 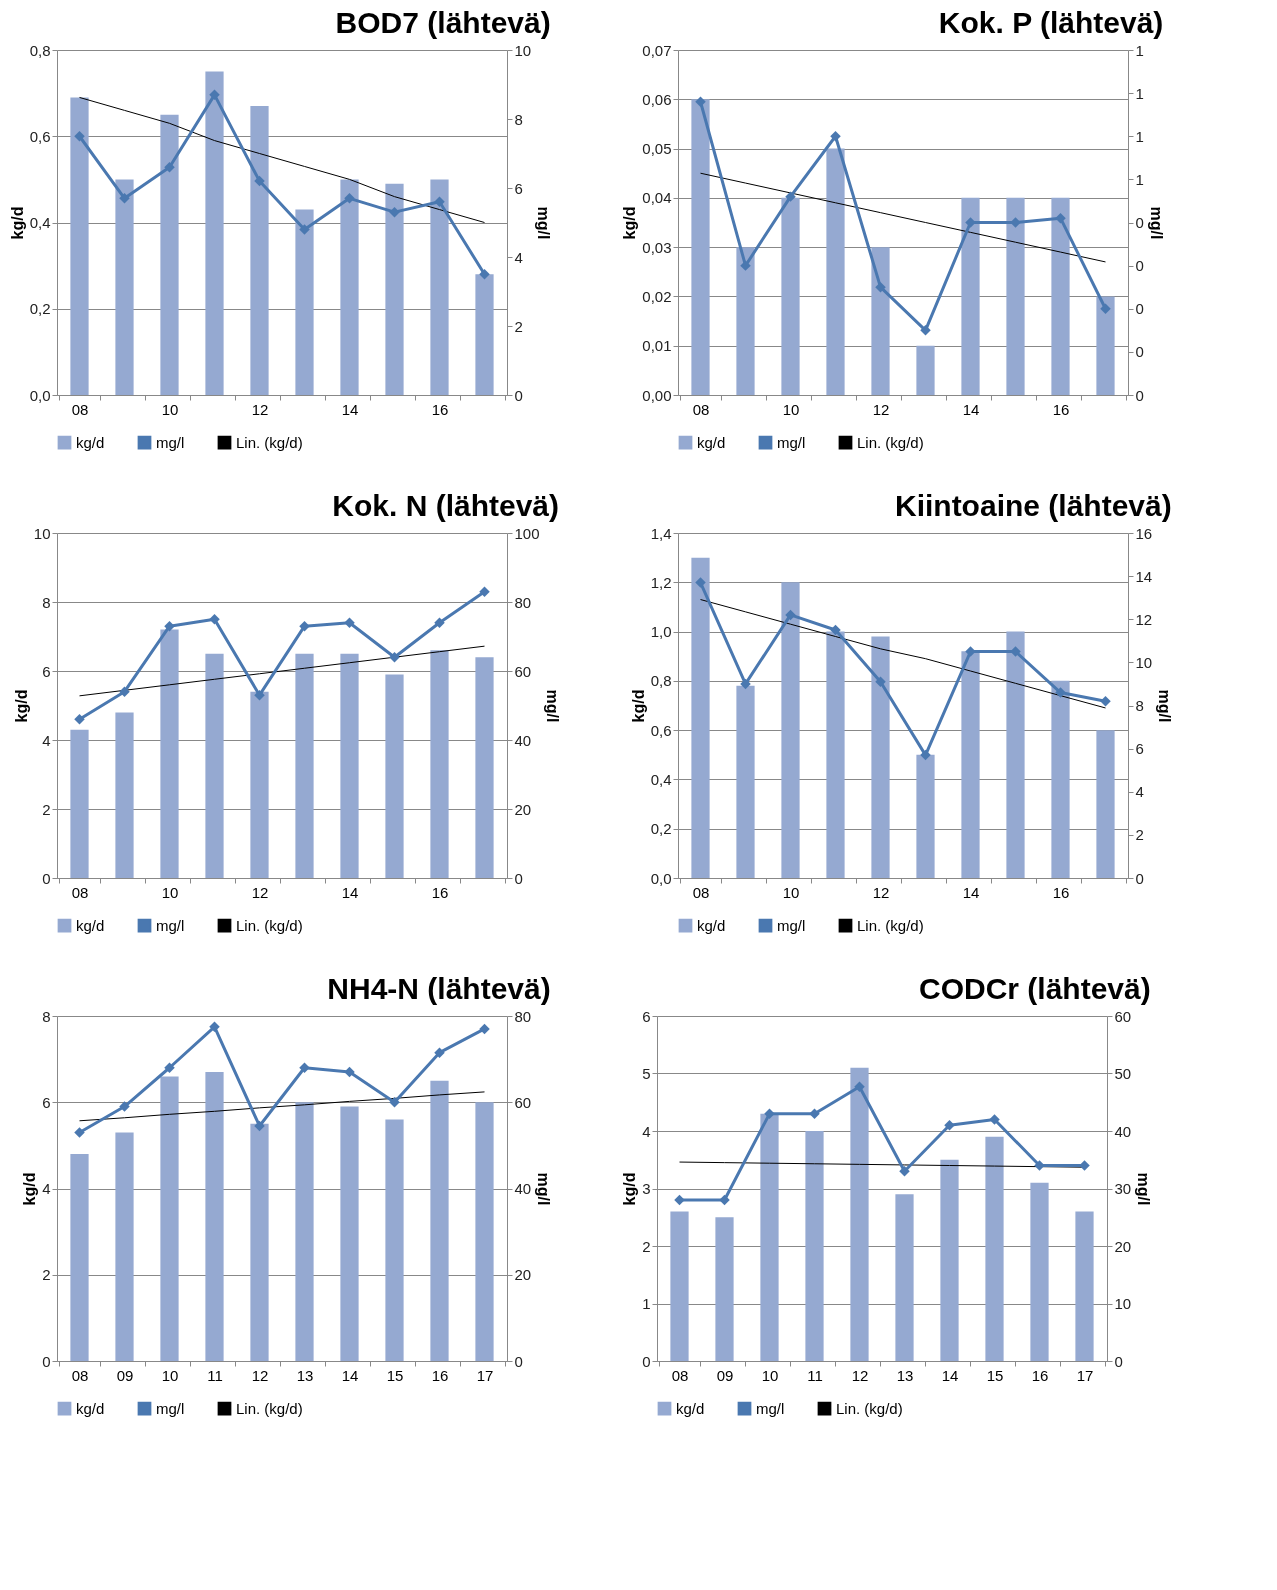 I want to click on y-tick-label: 2, so click(x=46, y=1275).